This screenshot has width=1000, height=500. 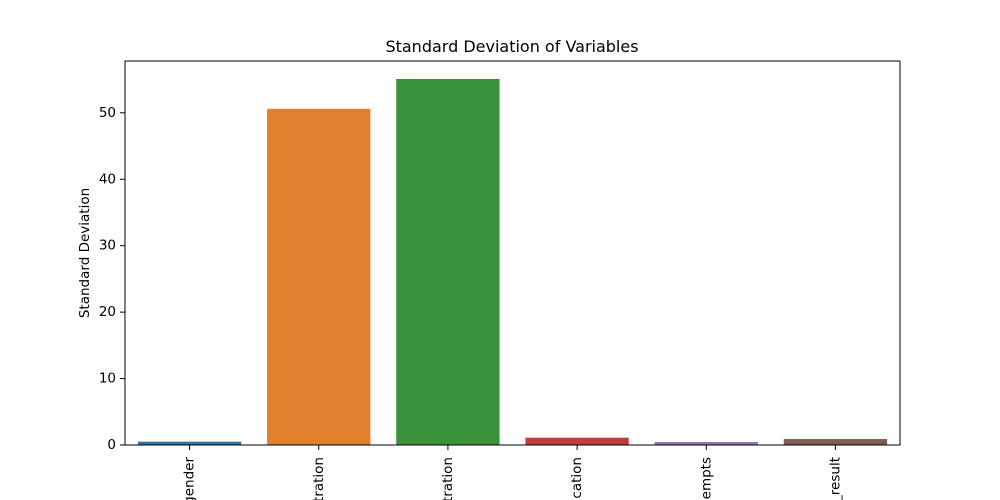 I want to click on y-tick-label-1: 10, so click(x=107, y=379).